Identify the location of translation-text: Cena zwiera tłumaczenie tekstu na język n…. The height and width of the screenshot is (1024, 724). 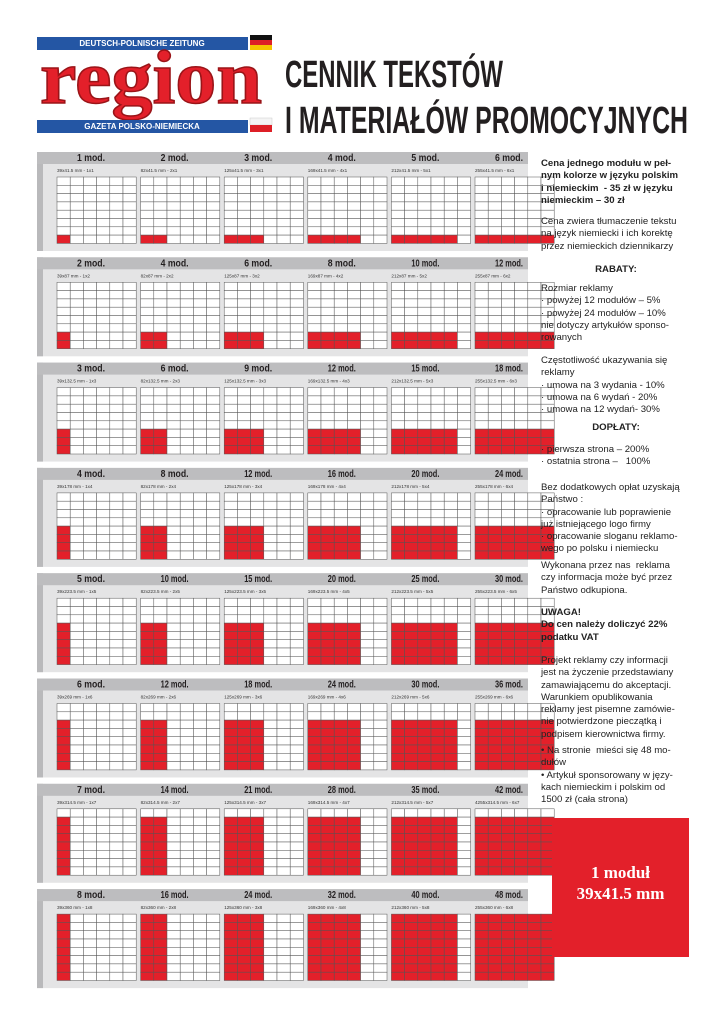
(621, 234).